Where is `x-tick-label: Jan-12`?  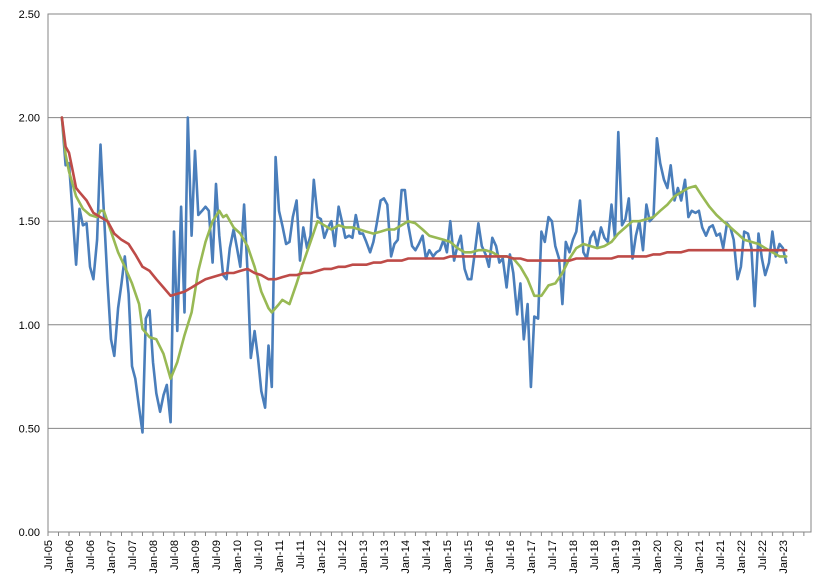
x-tick-label: Jan-12 is located at coordinates (322, 557).